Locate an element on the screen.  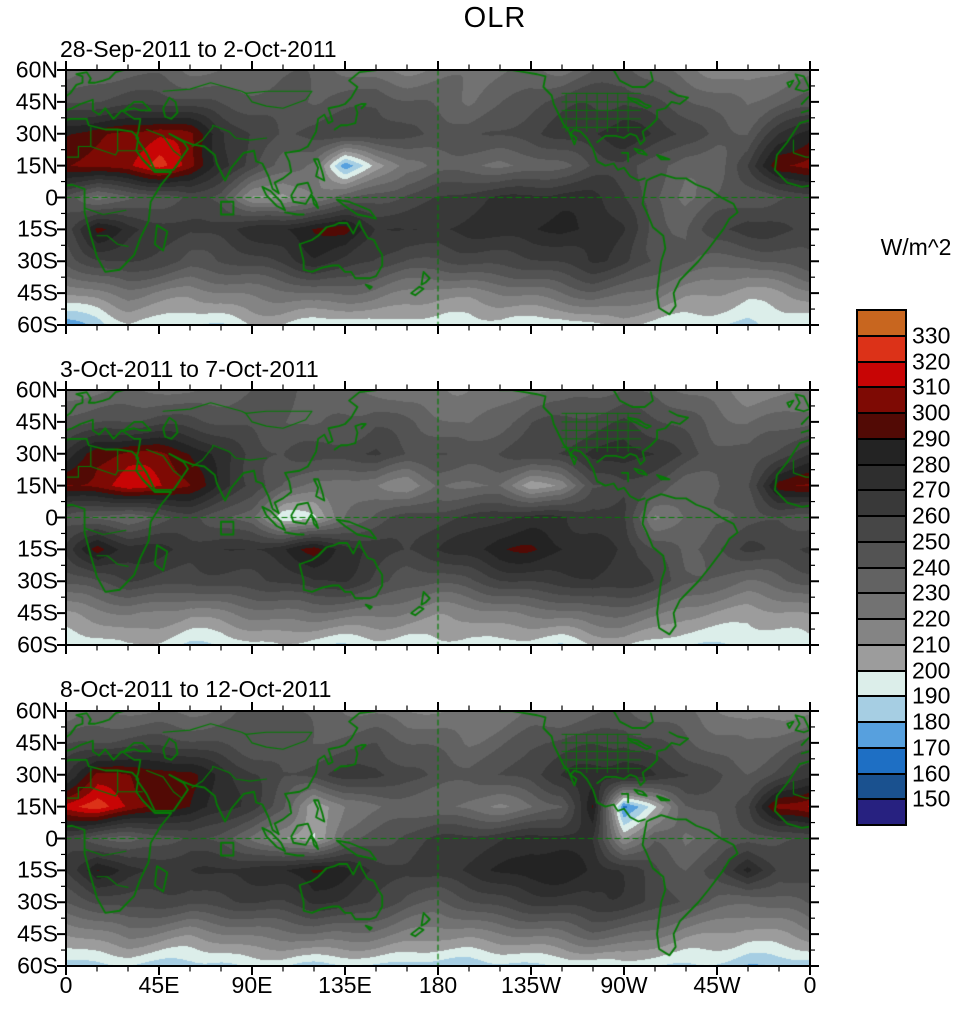
colorbar-unit-label: W/m^2 is located at coordinates (916, 247).